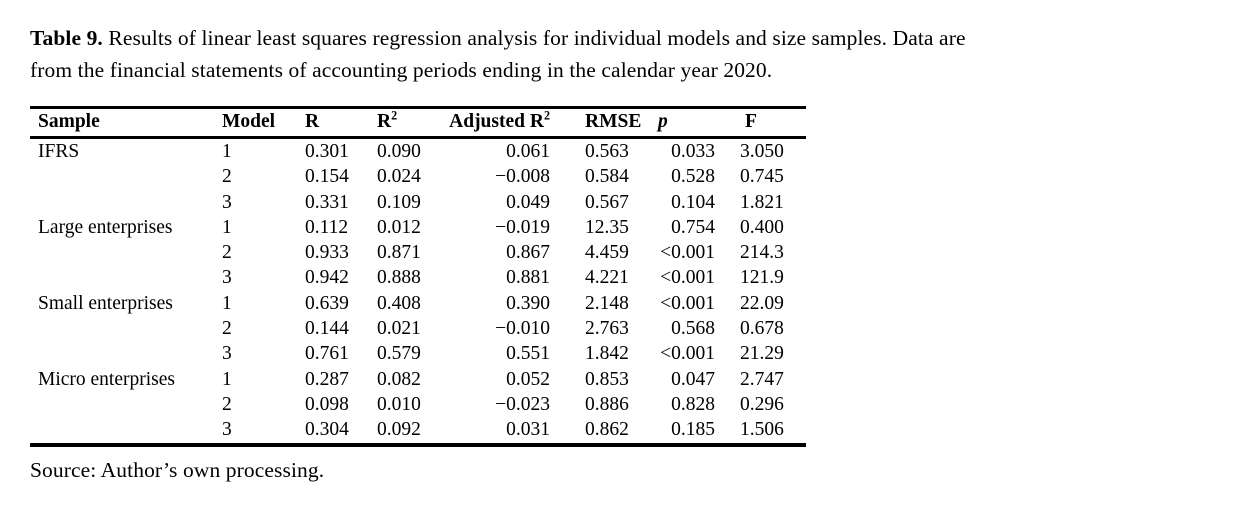  I want to click on table-header: Sample Model R R2 Adjusted R2 RMSE p F, so click(418, 123).